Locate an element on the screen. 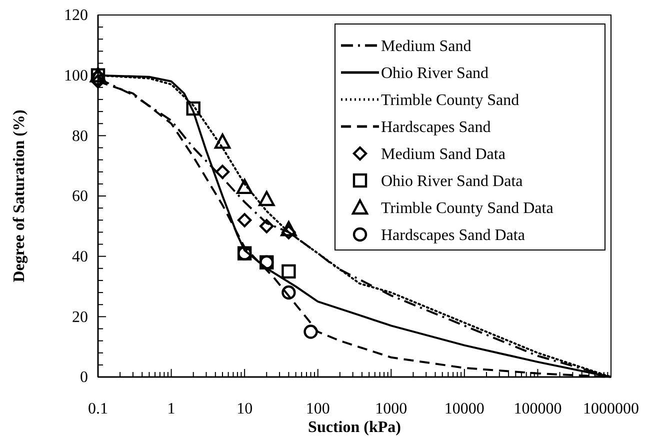 This screenshot has height=442, width=653. legend-label: Medium Sand is located at coordinates (426, 47).